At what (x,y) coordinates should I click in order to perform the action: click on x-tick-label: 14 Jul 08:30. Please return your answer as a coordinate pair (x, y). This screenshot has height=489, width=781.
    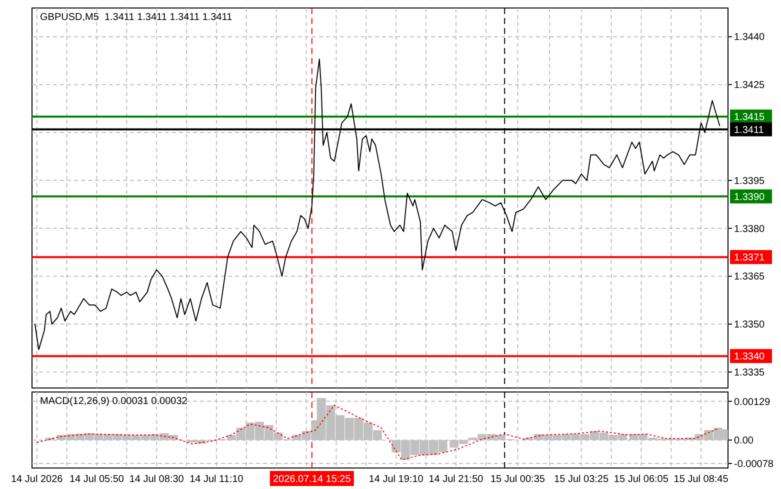
    Looking at the image, I should click on (156, 479).